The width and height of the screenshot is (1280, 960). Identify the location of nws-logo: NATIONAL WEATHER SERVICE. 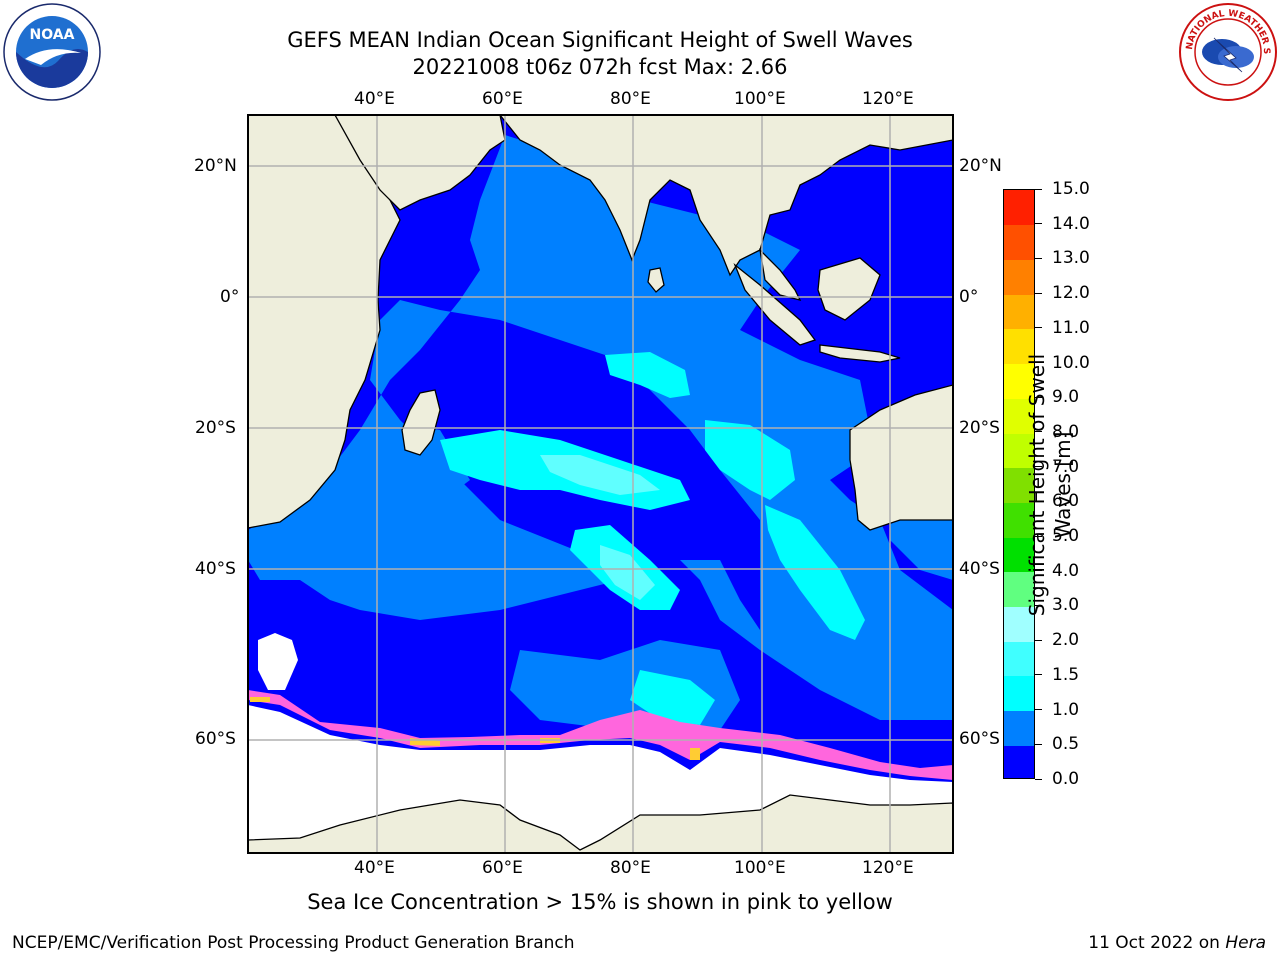
(1226, 51).